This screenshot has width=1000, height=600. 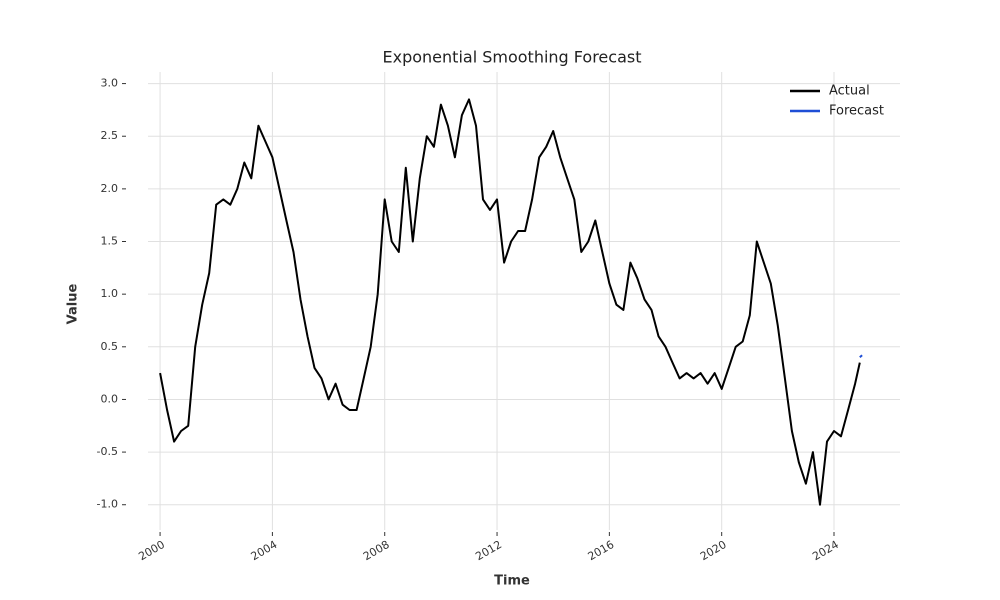 I want to click on x-tick-label: 2008, so click(x=376, y=550).